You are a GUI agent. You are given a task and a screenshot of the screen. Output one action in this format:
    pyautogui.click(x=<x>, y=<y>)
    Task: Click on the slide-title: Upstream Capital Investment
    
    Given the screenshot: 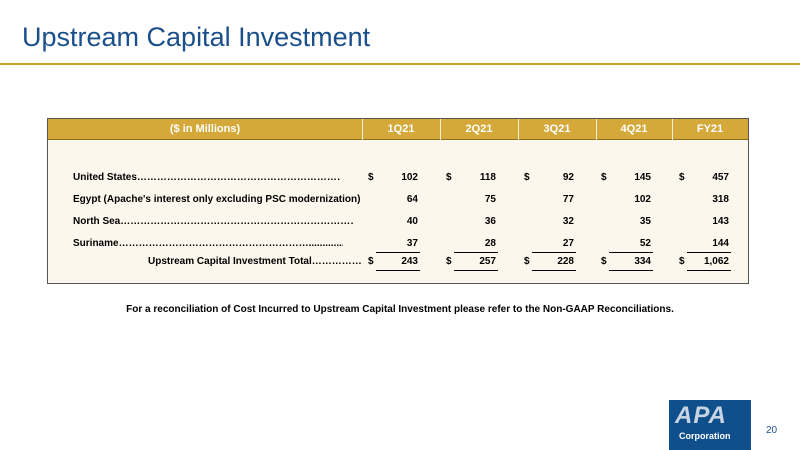 What is the action you would take?
    pyautogui.click(x=196, y=37)
    